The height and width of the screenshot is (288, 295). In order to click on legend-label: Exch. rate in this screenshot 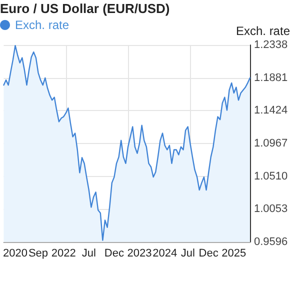, I will do `click(42, 25)`.